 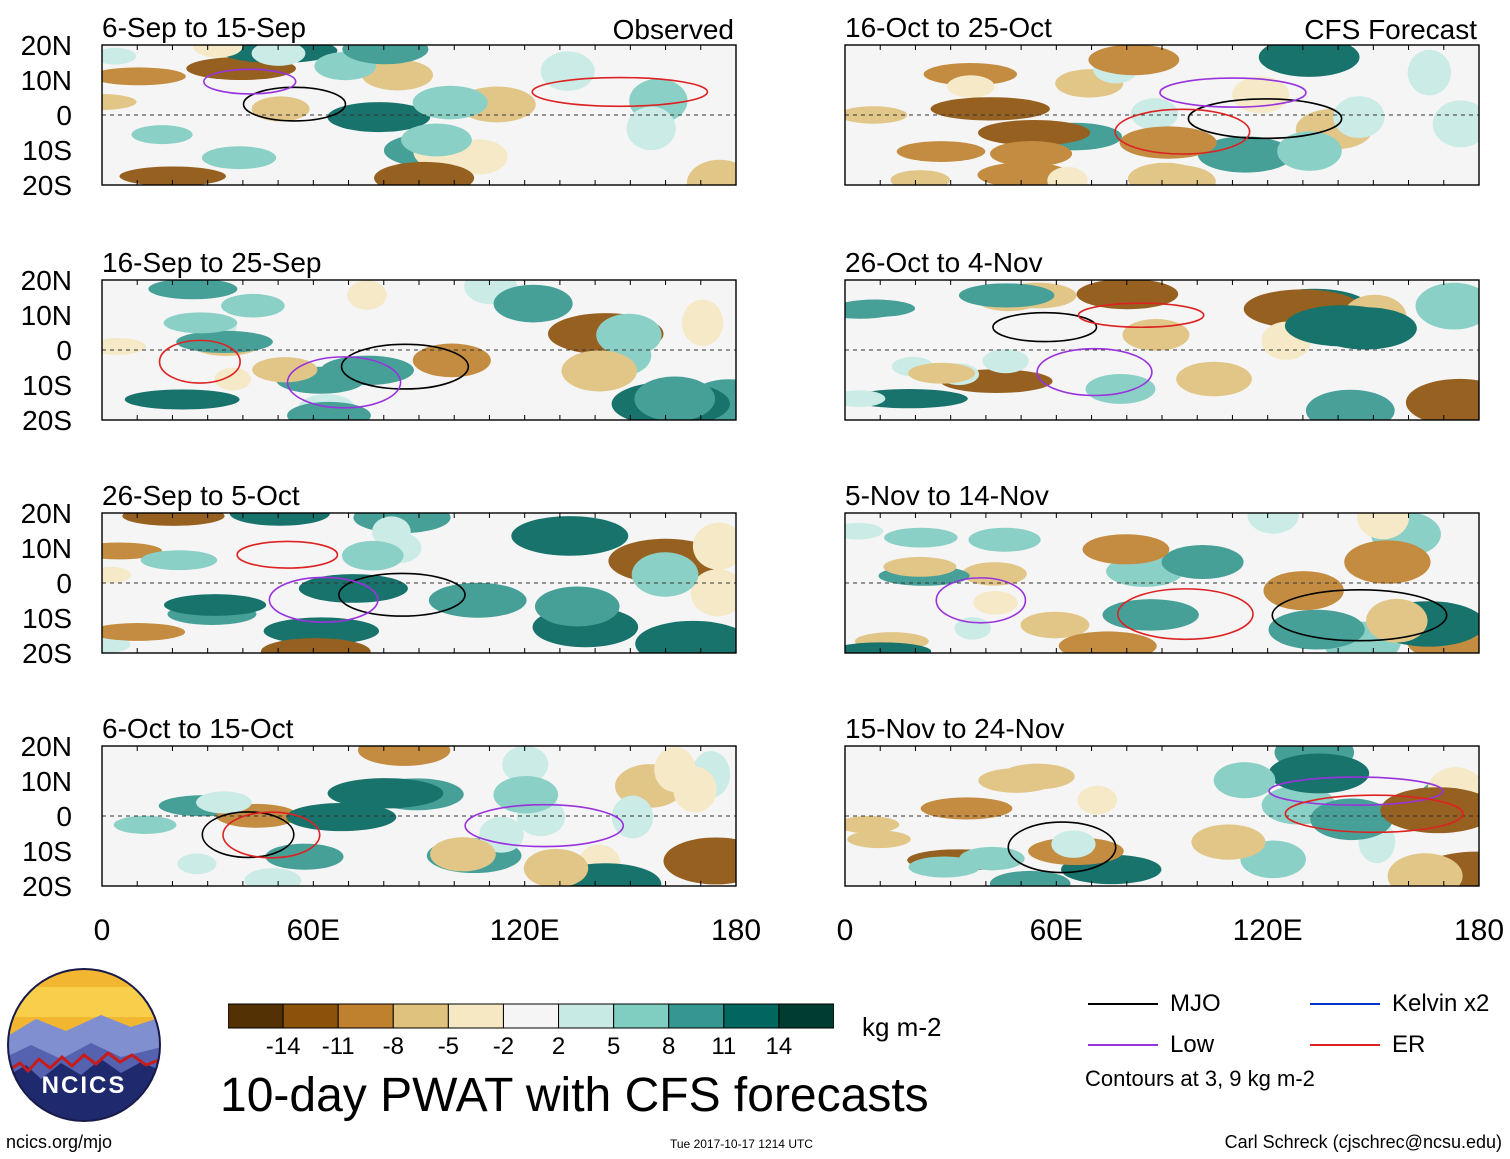 I want to click on lon-label: 60E, so click(x=1056, y=930).